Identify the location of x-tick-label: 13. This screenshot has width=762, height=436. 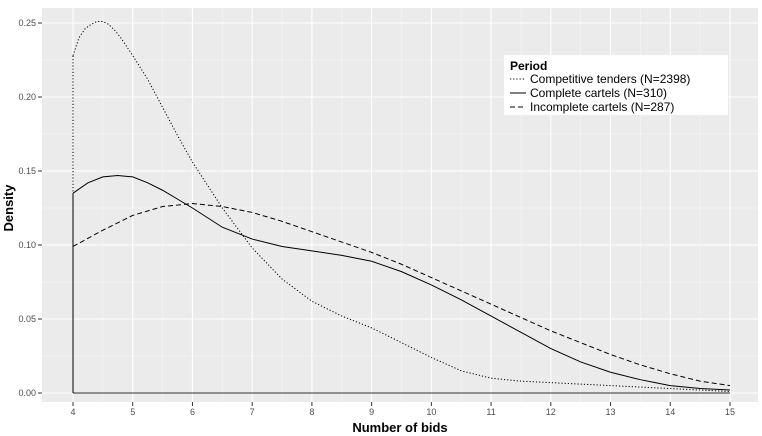
(611, 412).